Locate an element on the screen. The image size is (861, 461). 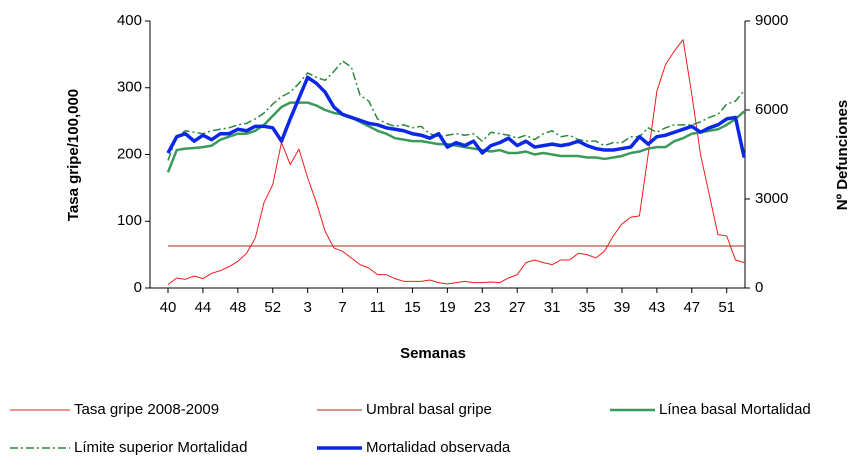
x-tick-label: 44 is located at coordinates (203, 307).